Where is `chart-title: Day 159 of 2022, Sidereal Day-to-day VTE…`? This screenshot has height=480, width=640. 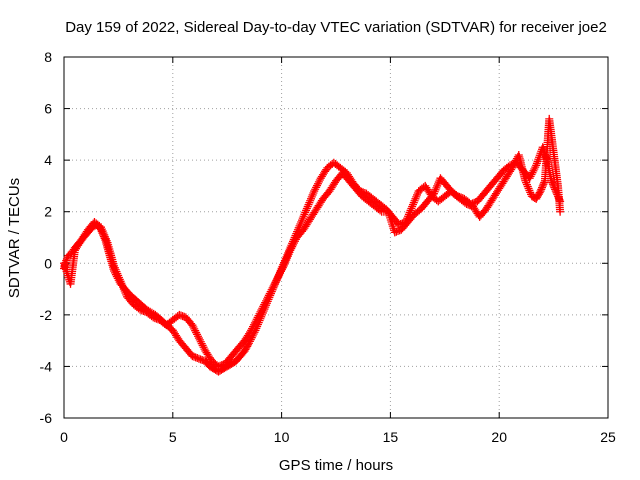
chart-title: Day 159 of 2022, Sidereal Day-to-day VTE… is located at coordinates (336, 27).